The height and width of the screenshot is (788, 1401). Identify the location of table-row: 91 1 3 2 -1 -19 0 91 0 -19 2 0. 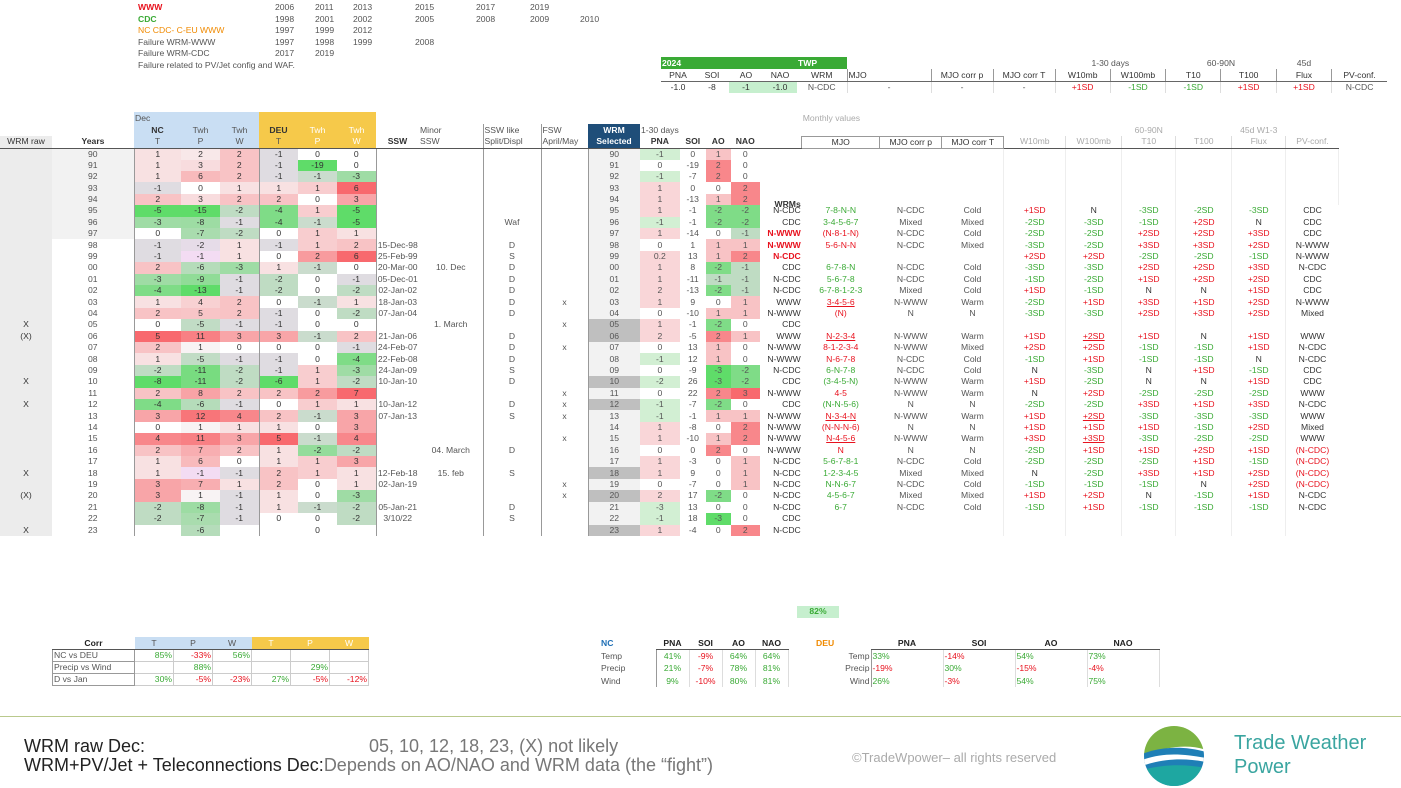
(671, 165).